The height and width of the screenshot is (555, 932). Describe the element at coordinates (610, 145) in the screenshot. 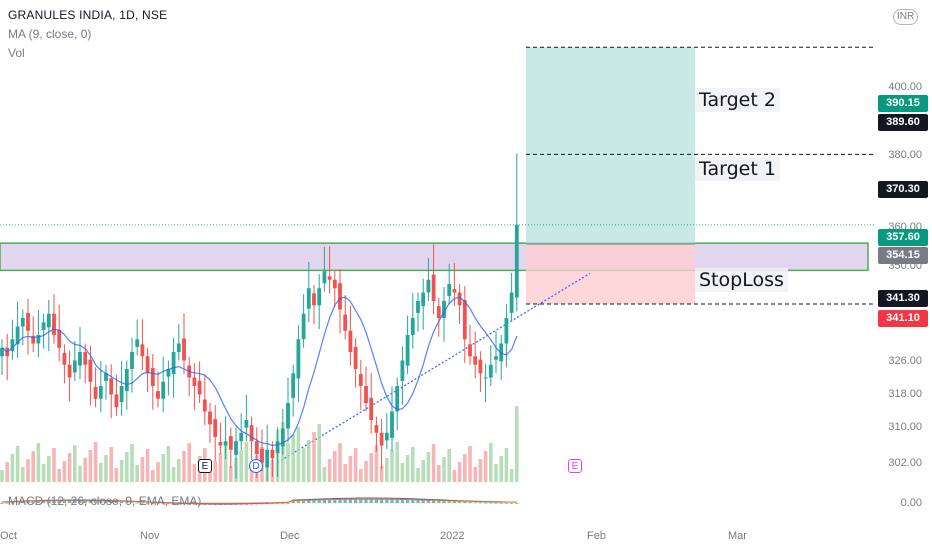

I see `target-zone` at that location.